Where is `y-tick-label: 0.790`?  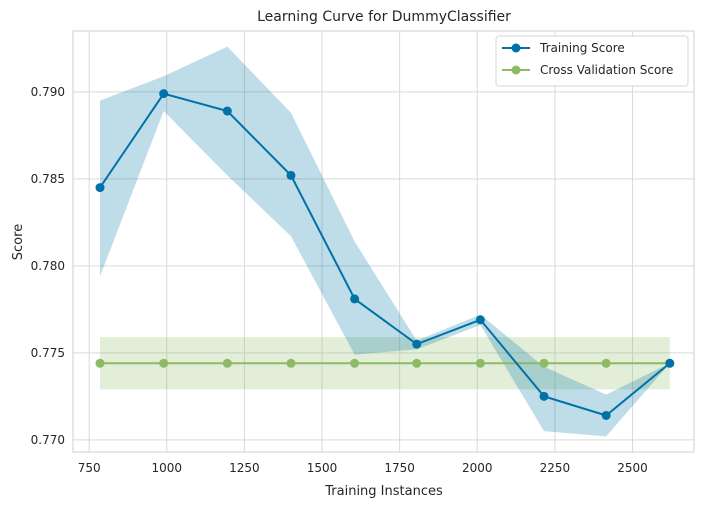
y-tick-label: 0.790 is located at coordinates (48, 92).